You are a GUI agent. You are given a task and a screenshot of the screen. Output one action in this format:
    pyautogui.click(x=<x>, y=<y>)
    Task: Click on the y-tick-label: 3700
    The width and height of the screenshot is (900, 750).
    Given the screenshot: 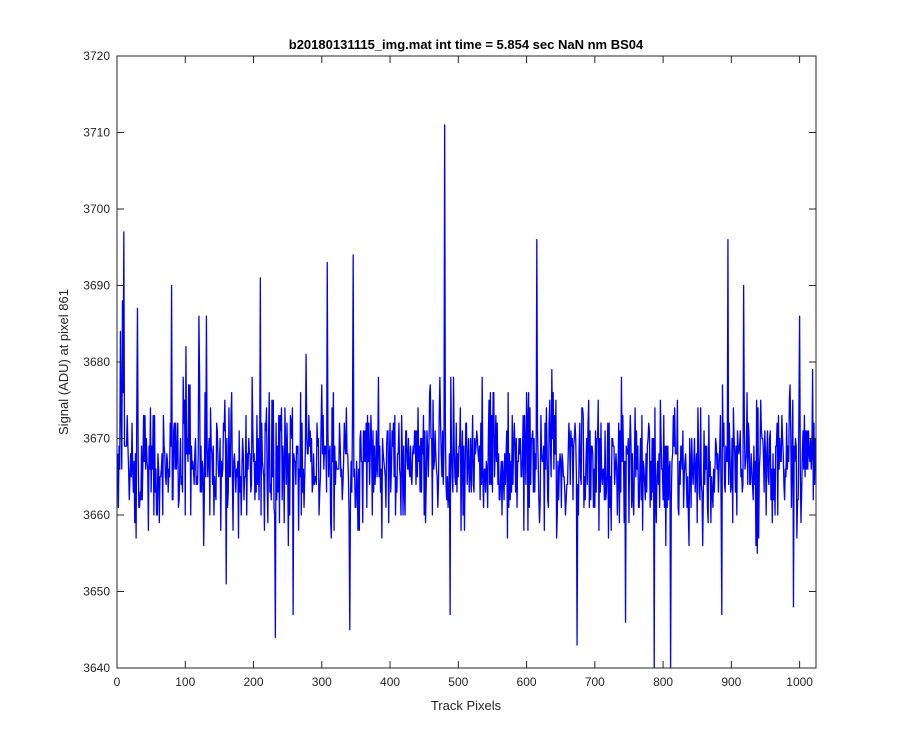 What is the action you would take?
    pyautogui.click(x=96, y=209)
    